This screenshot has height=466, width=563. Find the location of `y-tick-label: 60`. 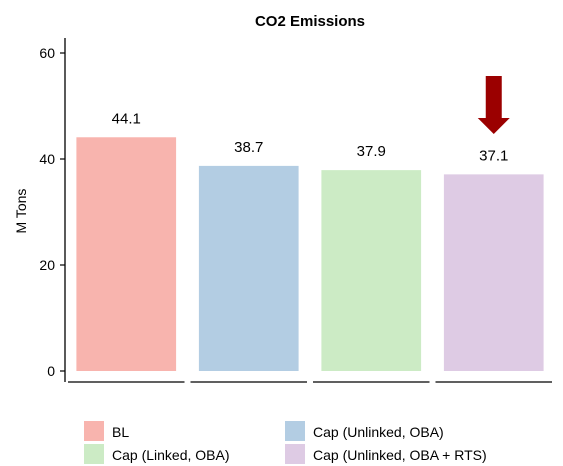

y-tick-label: 60 is located at coordinates (47, 53).